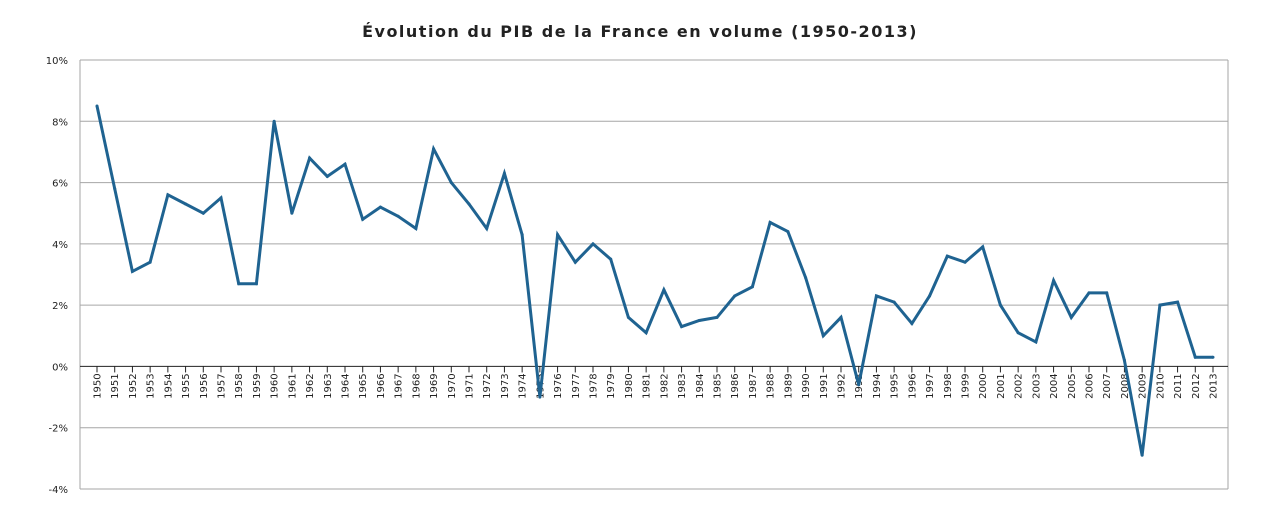 The image size is (1280, 527). Describe the element at coordinates (611, 385) in the screenshot. I see `x-tick-label: 1979` at that location.